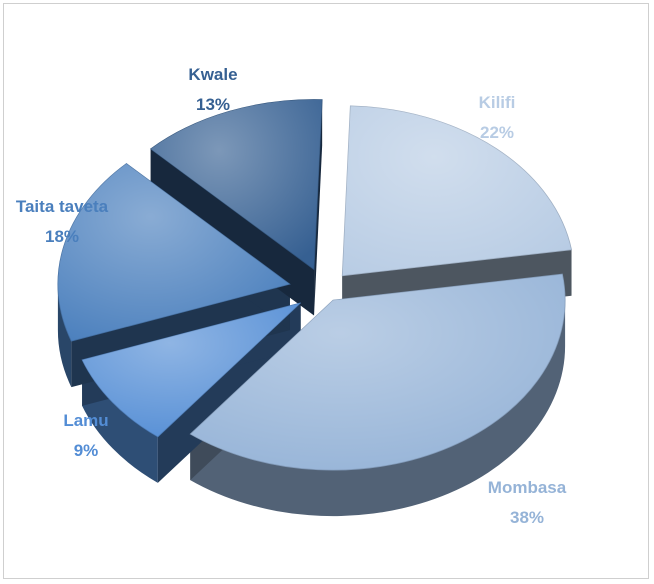 The width and height of the screenshot is (654, 584). What do you see at coordinates (527, 517) in the screenshot?
I see `data-label-mombasa-pct: 38%` at bounding box center [527, 517].